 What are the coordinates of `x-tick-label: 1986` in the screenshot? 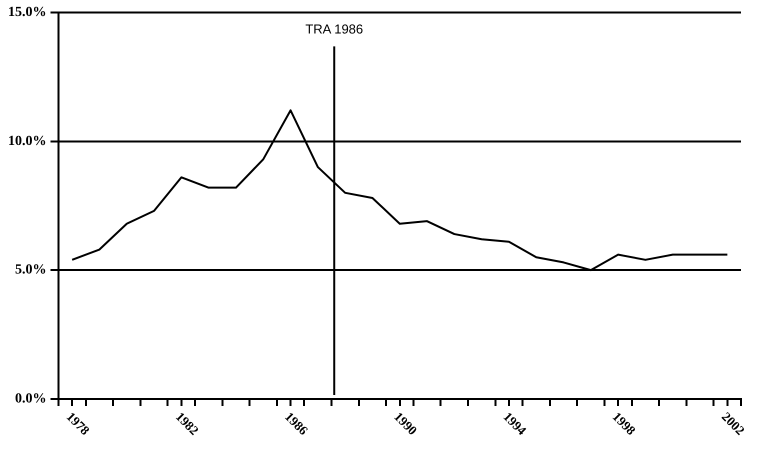 It's located at (297, 423).